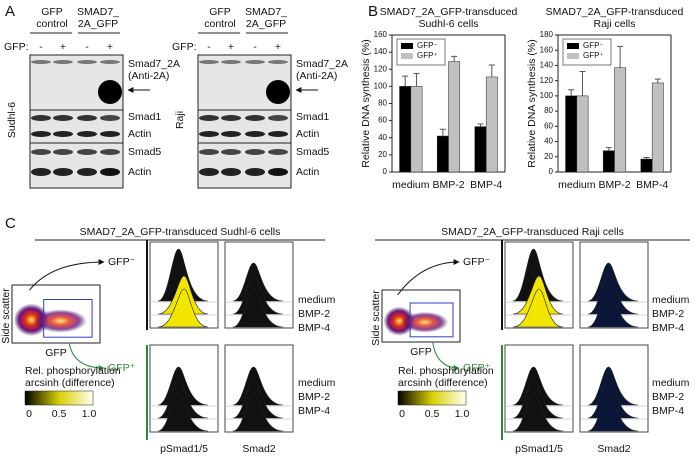 The image size is (697, 459). What do you see at coordinates (316, 76) in the screenshot?
I see `band-label: (Anti-2A)` at bounding box center [316, 76].